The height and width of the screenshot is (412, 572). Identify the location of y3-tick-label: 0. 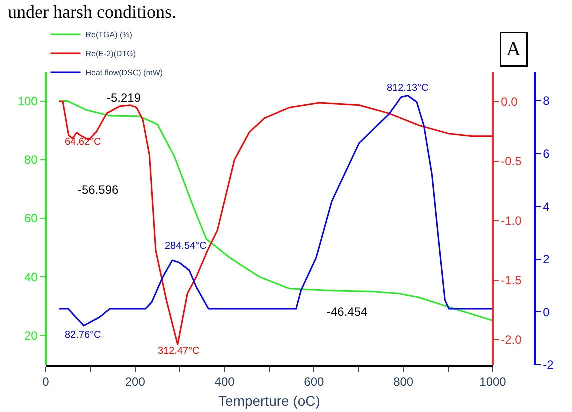
(546, 312).